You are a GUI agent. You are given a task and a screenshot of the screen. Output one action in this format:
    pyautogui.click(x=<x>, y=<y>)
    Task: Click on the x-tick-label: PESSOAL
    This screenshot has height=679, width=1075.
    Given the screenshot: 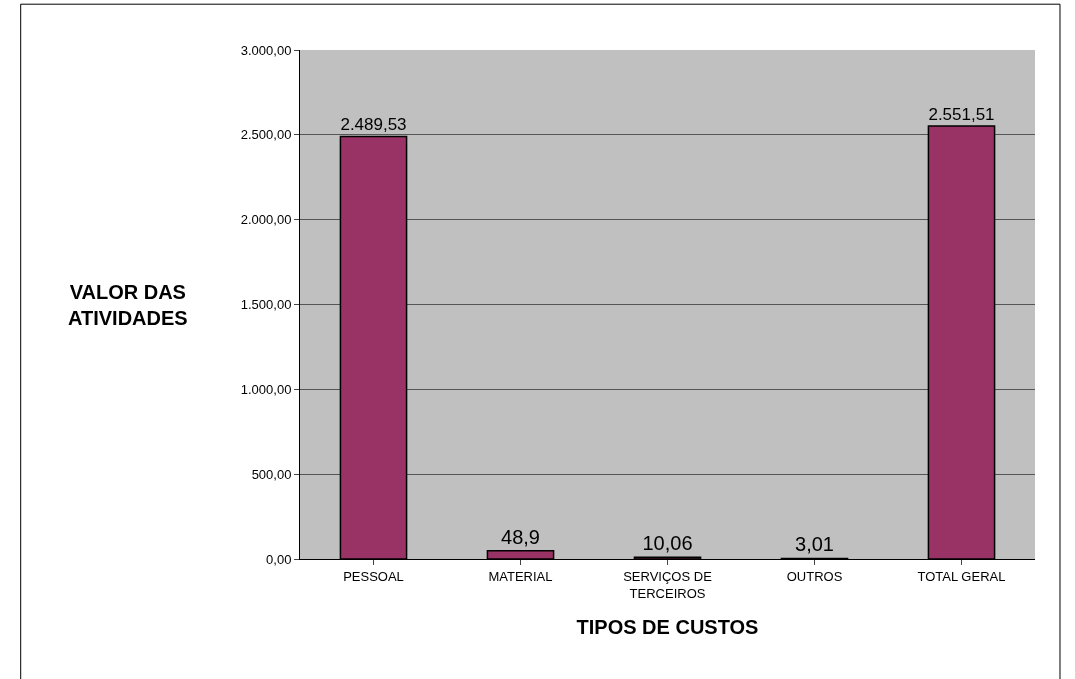 What is the action you would take?
    pyautogui.click(x=373, y=576)
    